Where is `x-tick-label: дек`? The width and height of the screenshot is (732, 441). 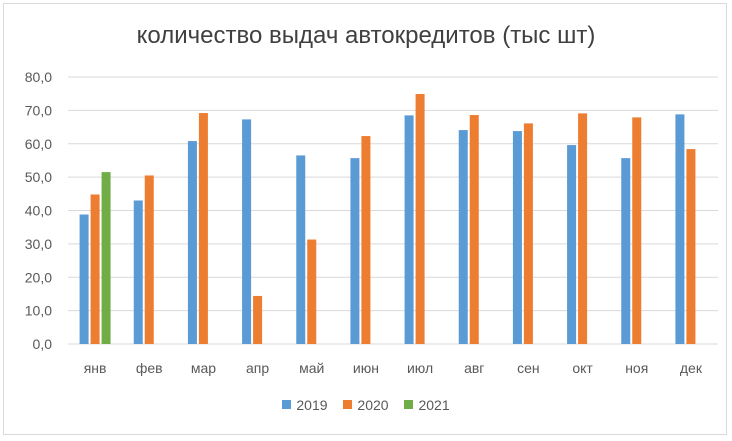 x-tick-label: дек is located at coordinates (691, 368).